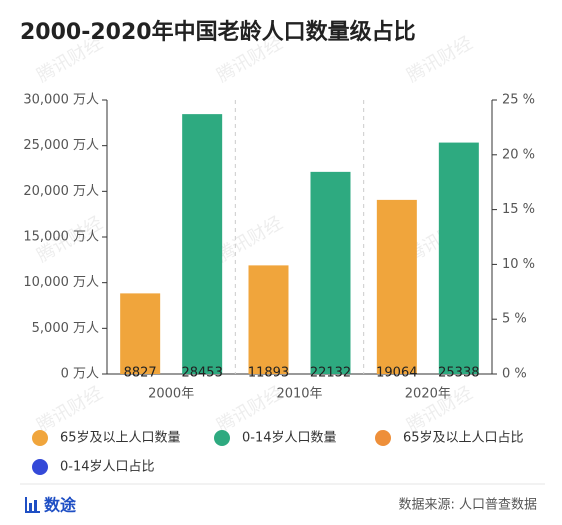  What do you see at coordinates (268, 373) in the screenshot?
I see `data-label: 11893` at bounding box center [268, 373].